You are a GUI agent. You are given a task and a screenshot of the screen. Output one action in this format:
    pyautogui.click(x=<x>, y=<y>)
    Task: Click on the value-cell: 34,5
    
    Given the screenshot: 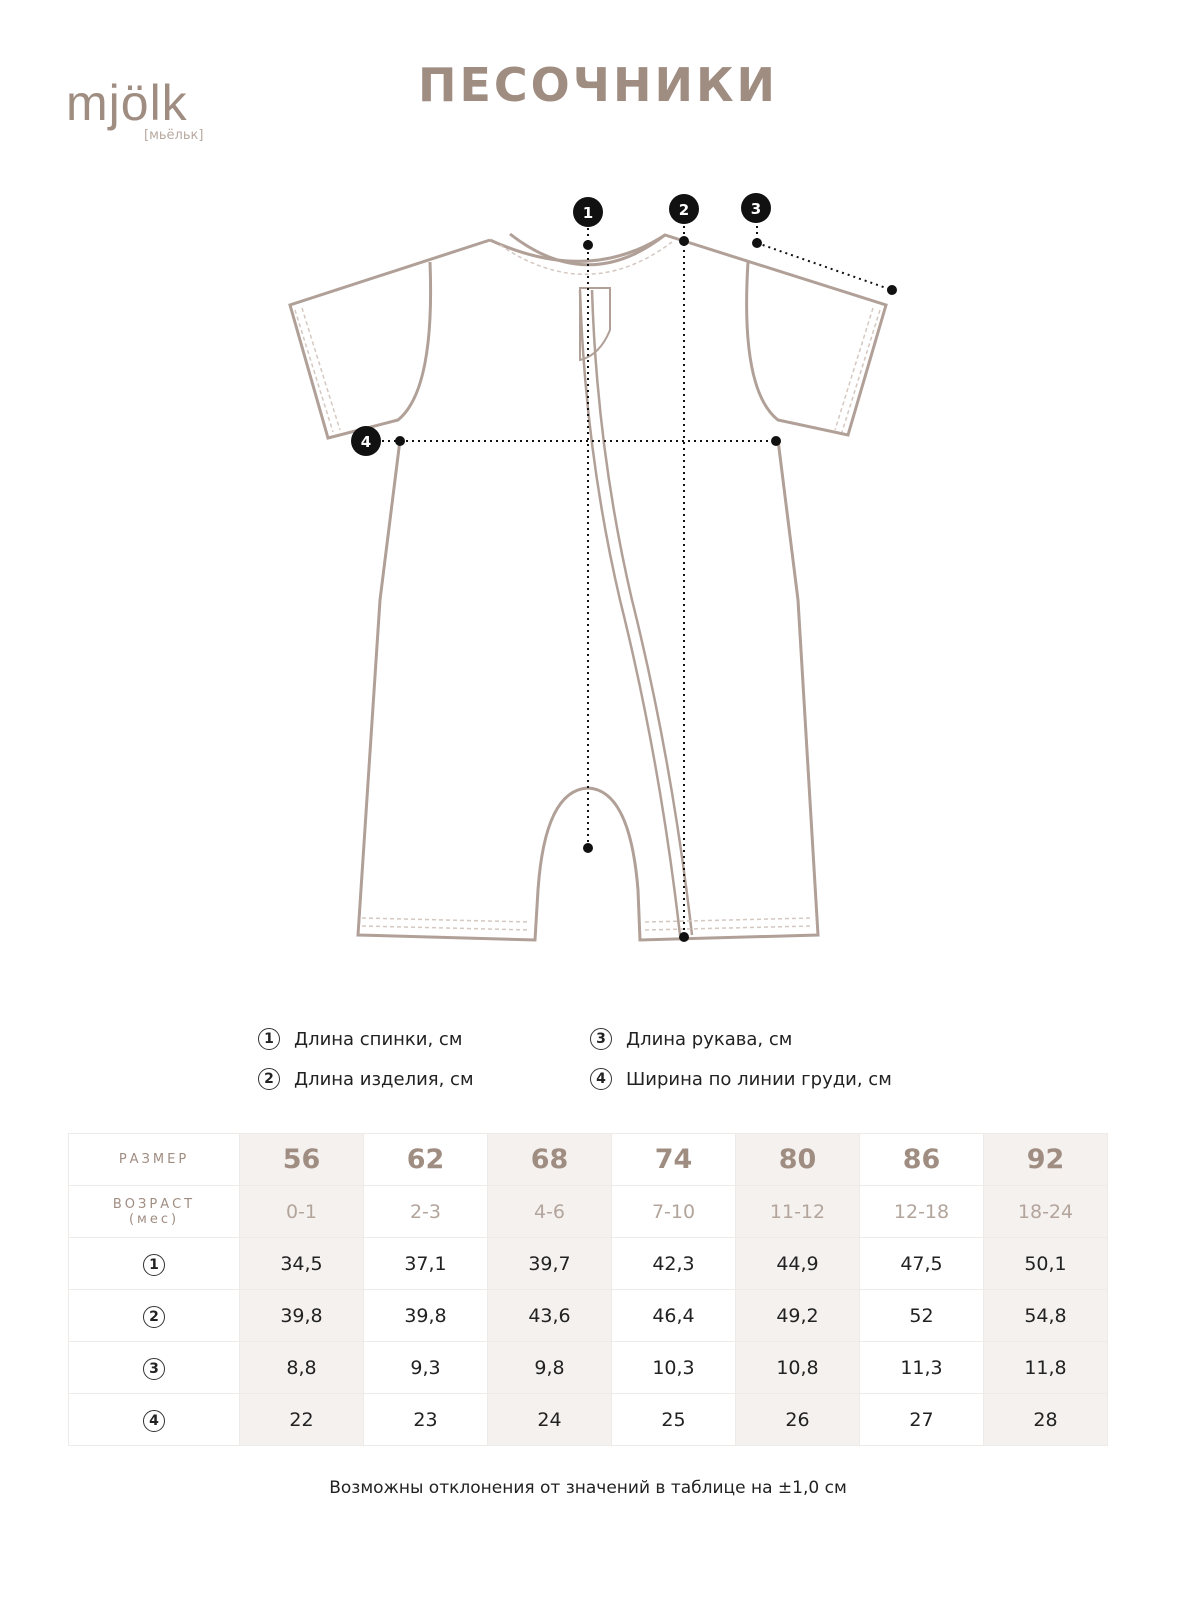 What is the action you would take?
    pyautogui.click(x=301, y=1263)
    